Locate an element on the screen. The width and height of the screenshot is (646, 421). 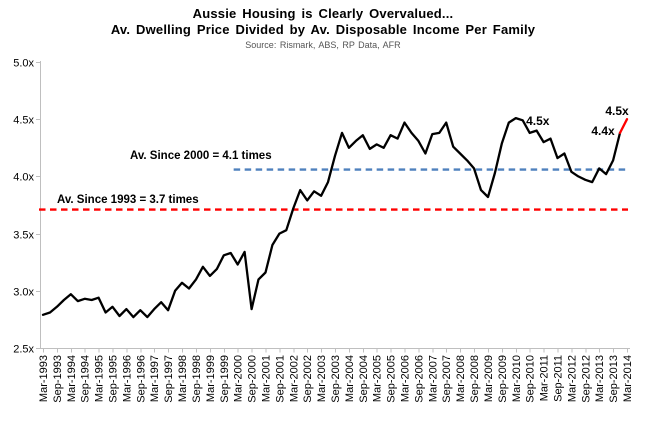
x-axis-label: Sep-2001 is located at coordinates (280, 379).